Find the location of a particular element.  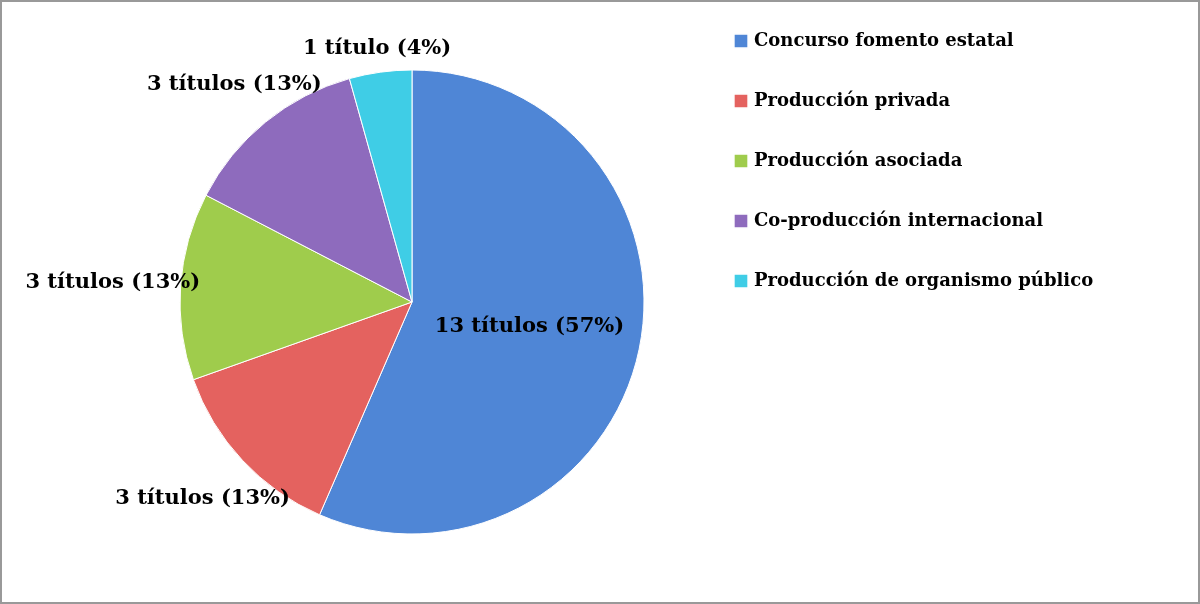

data-label: 13 títulos (57%) is located at coordinates (529, 325).